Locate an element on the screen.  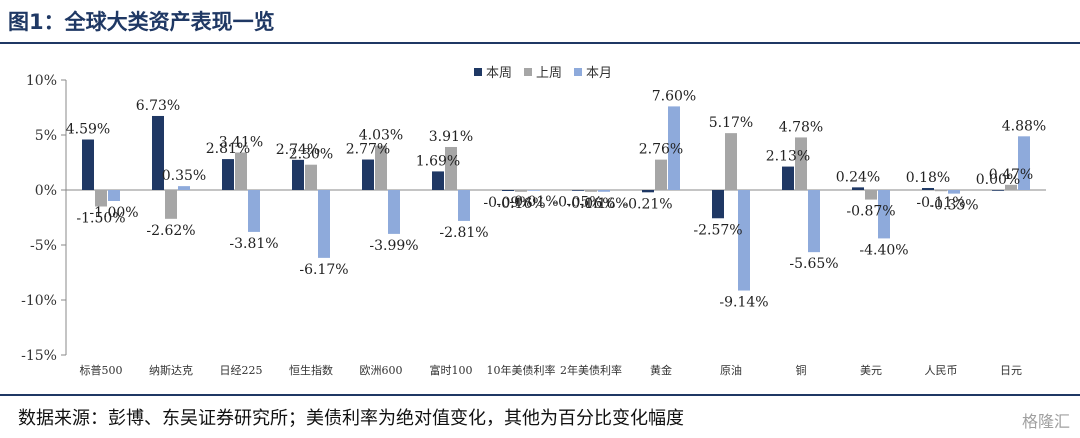
figure-title: 图1：全球大类资产表现一览 is located at coordinates (141, 22).